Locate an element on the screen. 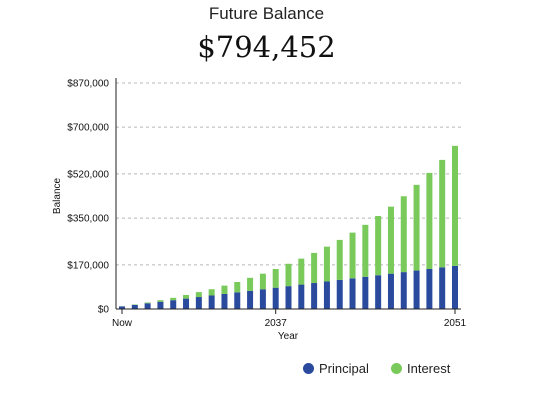 This screenshot has width=533, height=410. chart-legend: Principal Interest is located at coordinates (266, 370).